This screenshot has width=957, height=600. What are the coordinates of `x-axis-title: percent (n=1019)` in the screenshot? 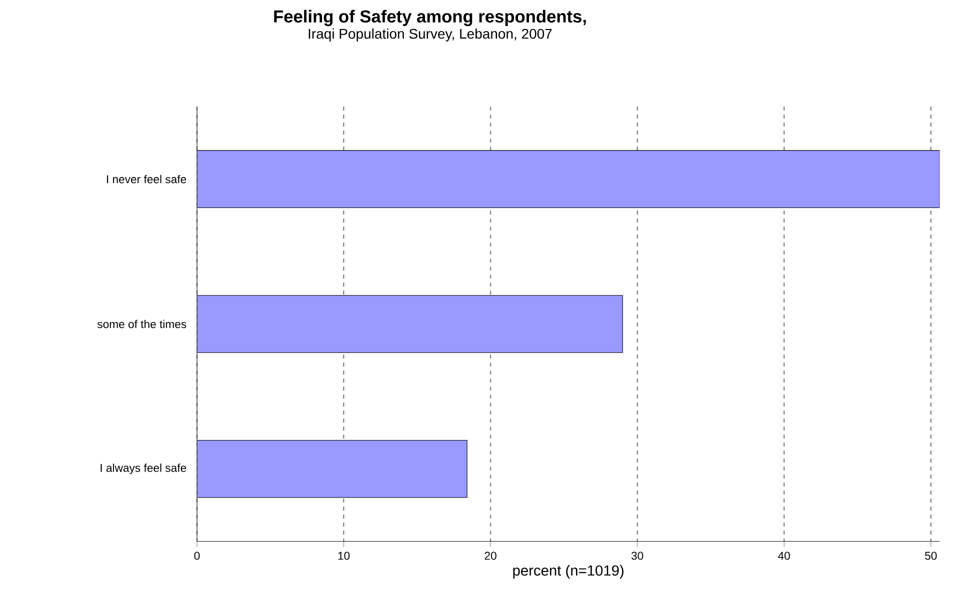 It's located at (568, 571).